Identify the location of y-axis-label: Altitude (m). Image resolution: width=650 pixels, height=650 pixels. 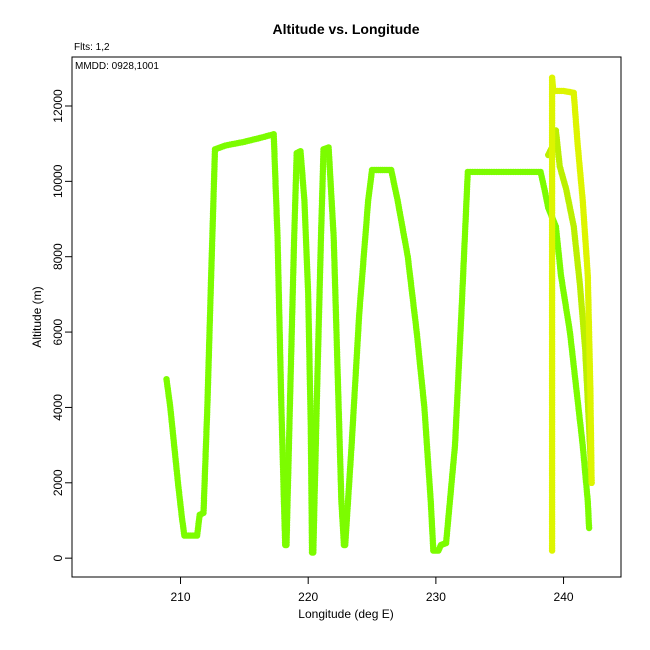
(37, 316).